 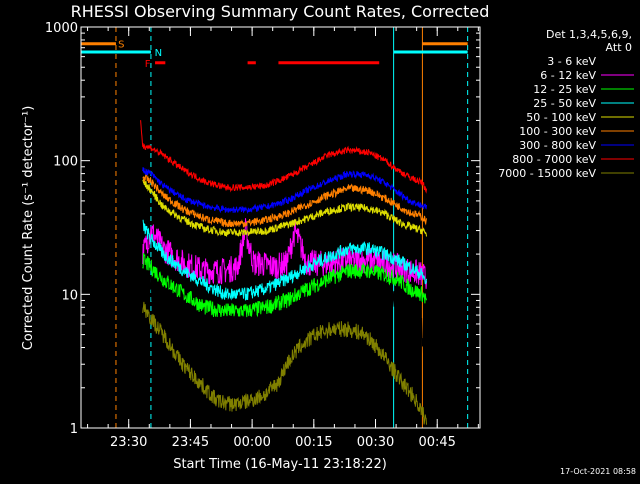 I want to click on y-axis-label: Corrected Count Rate (s⁻¹ detector⁻¹), so click(x=28, y=228).